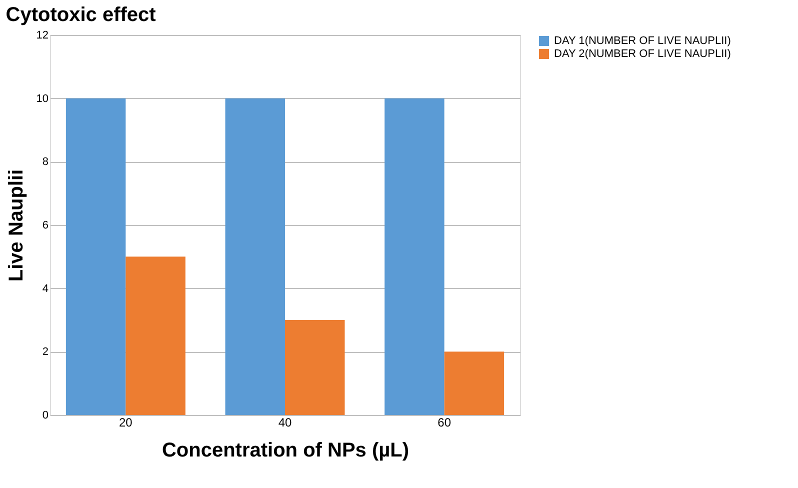  I want to click on chart-title: Cytotoxic effect, so click(81, 15).